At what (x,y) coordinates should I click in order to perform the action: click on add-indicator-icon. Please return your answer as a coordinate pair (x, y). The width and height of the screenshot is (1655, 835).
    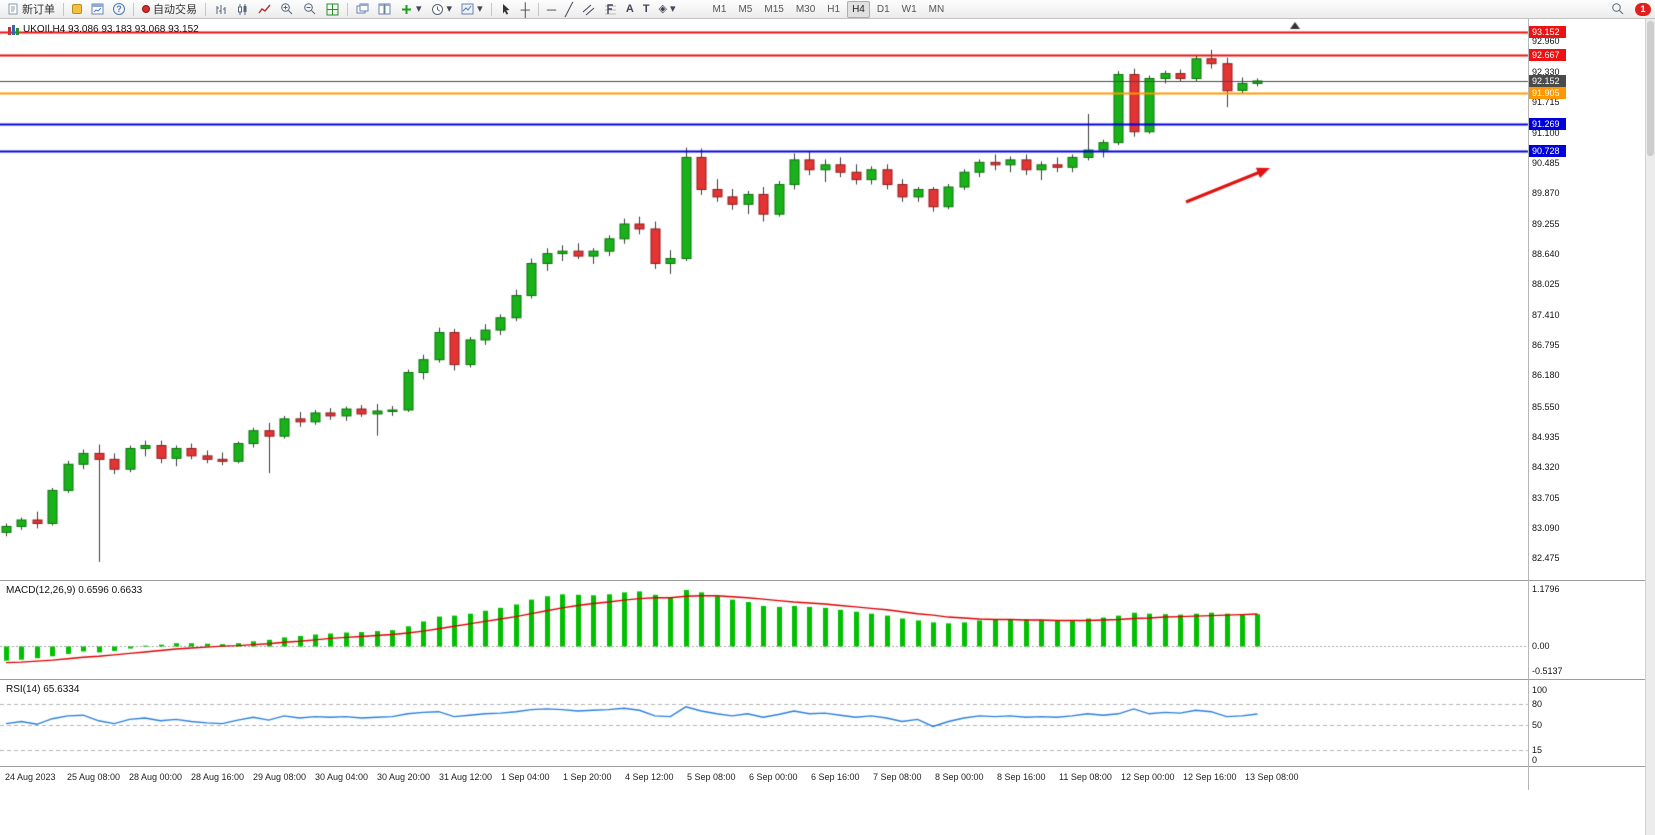
    Looking at the image, I should click on (406, 9).